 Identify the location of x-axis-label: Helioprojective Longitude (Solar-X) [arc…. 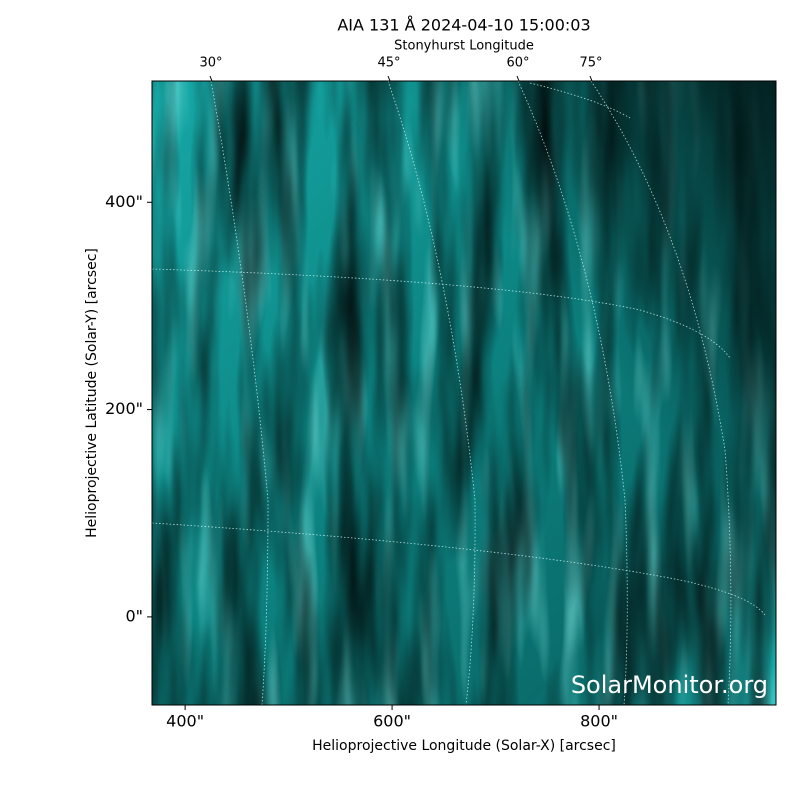
(464, 746).